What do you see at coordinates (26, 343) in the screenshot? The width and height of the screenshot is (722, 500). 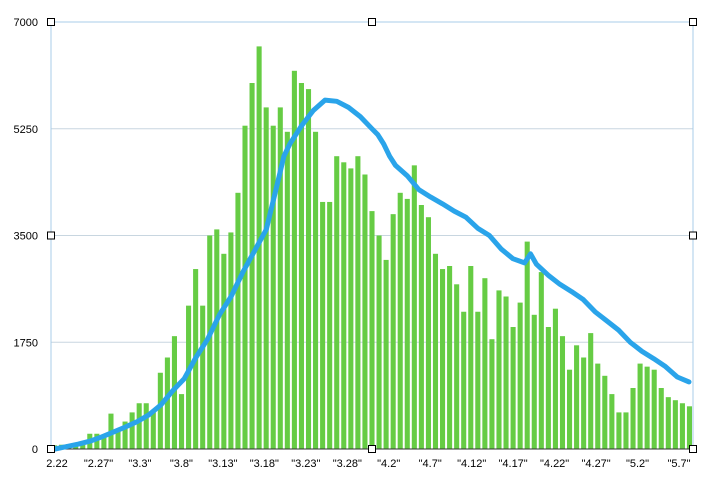 I see `y-tick-label-1750: 1750` at bounding box center [26, 343].